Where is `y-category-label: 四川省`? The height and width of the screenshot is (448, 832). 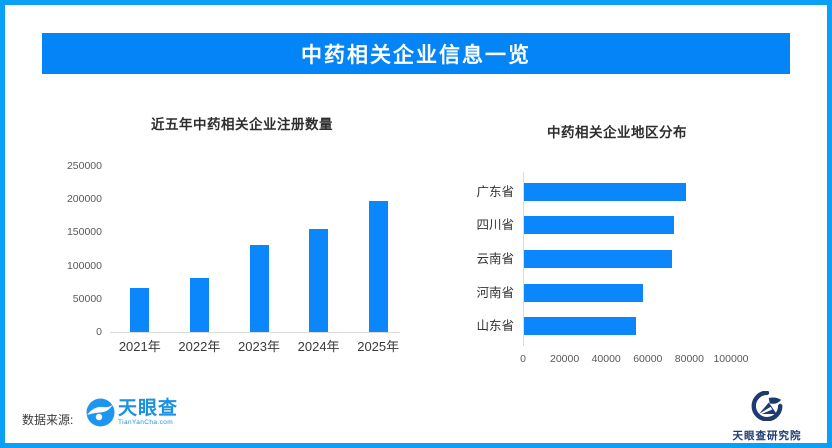
y-category-label: 四川省 is located at coordinates (495, 225).